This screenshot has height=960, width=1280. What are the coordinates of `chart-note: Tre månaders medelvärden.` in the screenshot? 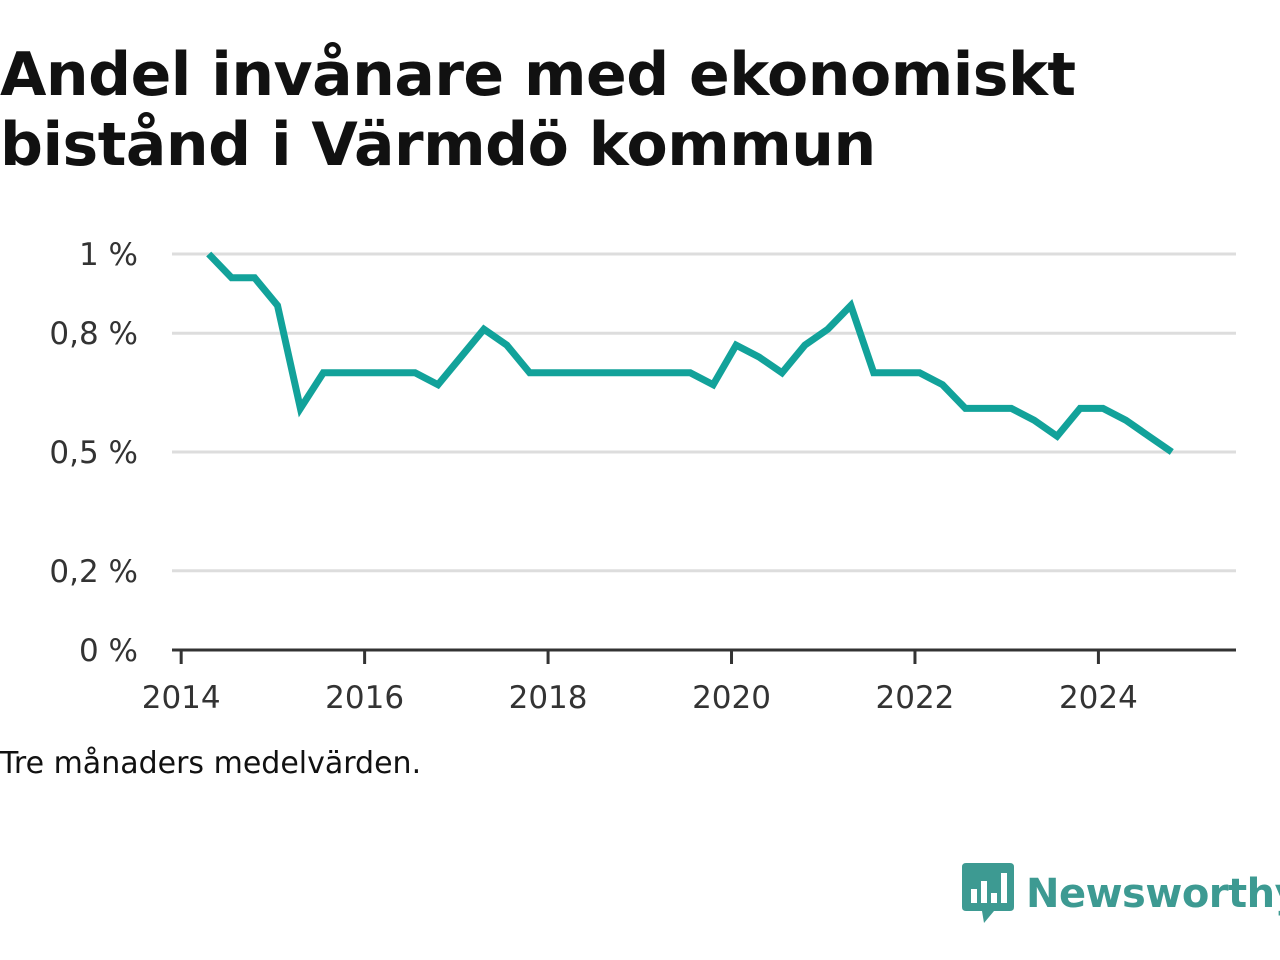 It's located at (211, 763).